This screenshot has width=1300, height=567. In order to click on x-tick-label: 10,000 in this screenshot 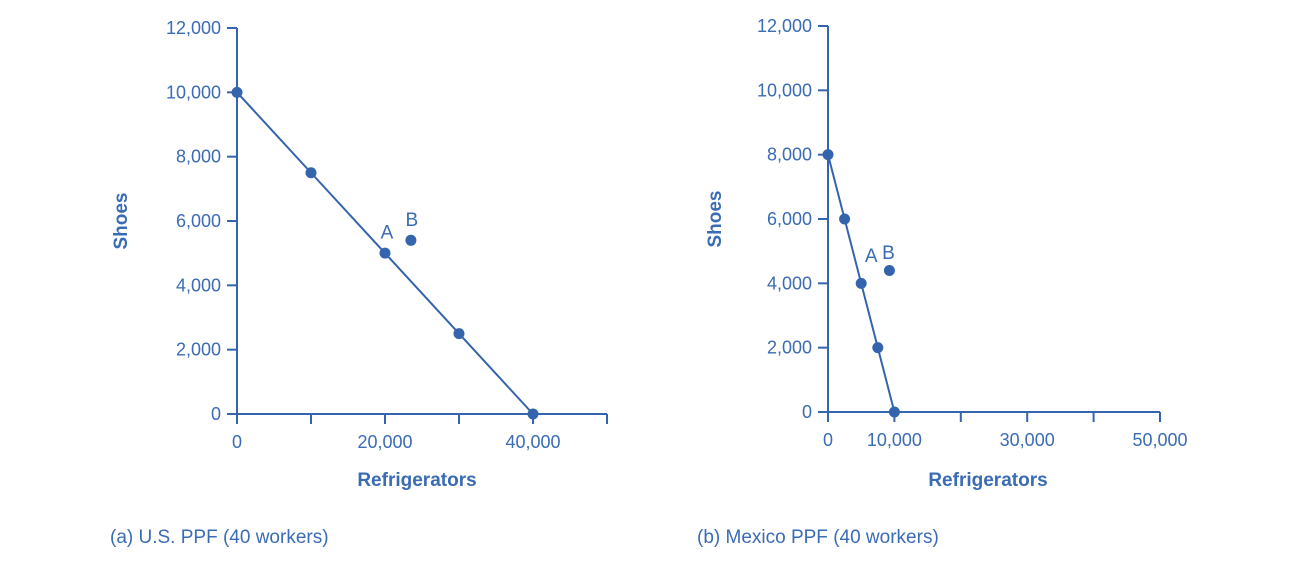, I will do `click(894, 440)`.